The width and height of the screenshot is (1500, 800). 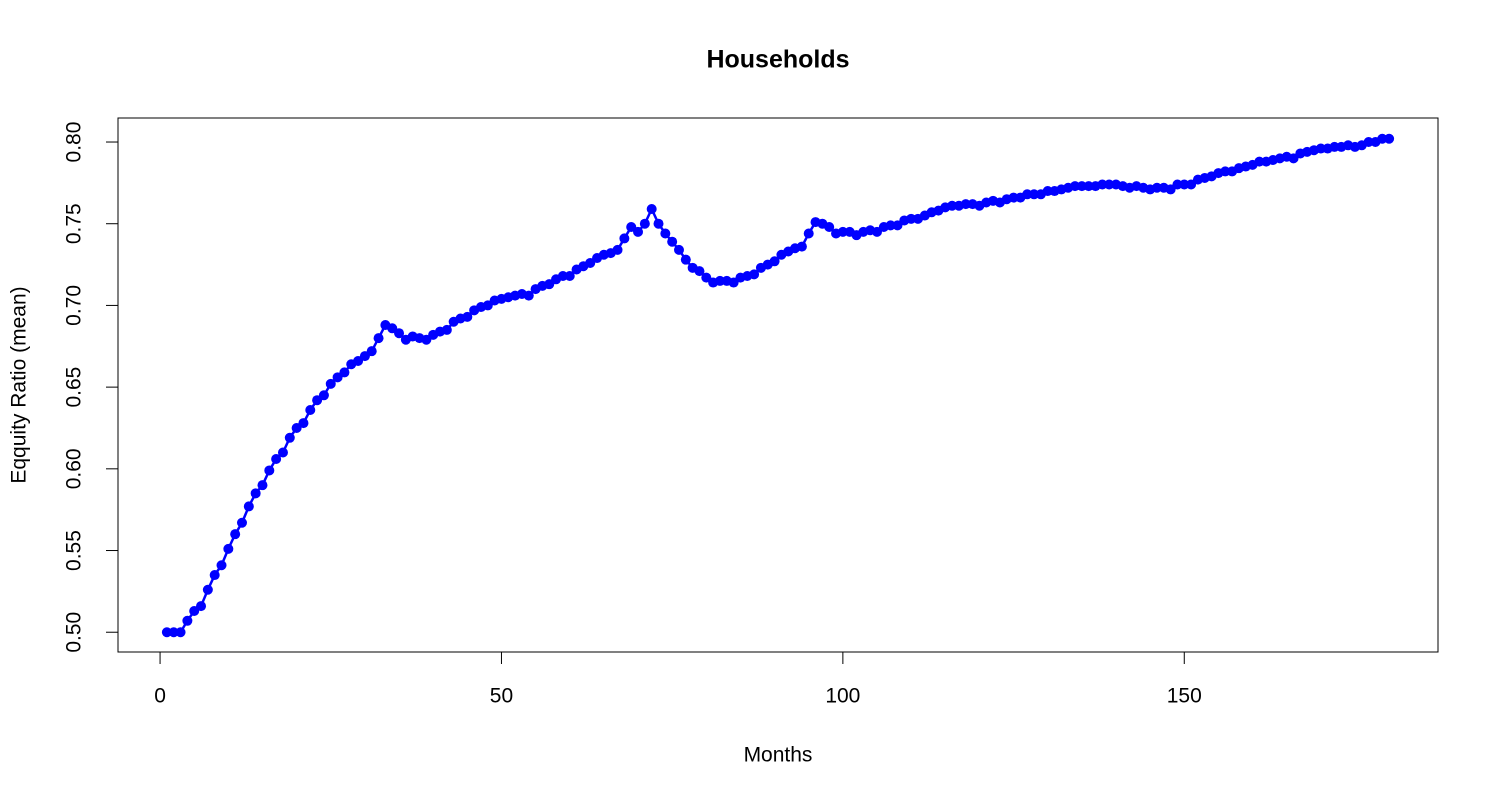 What do you see at coordinates (160, 696) in the screenshot?
I see `x-tick-label: 0` at bounding box center [160, 696].